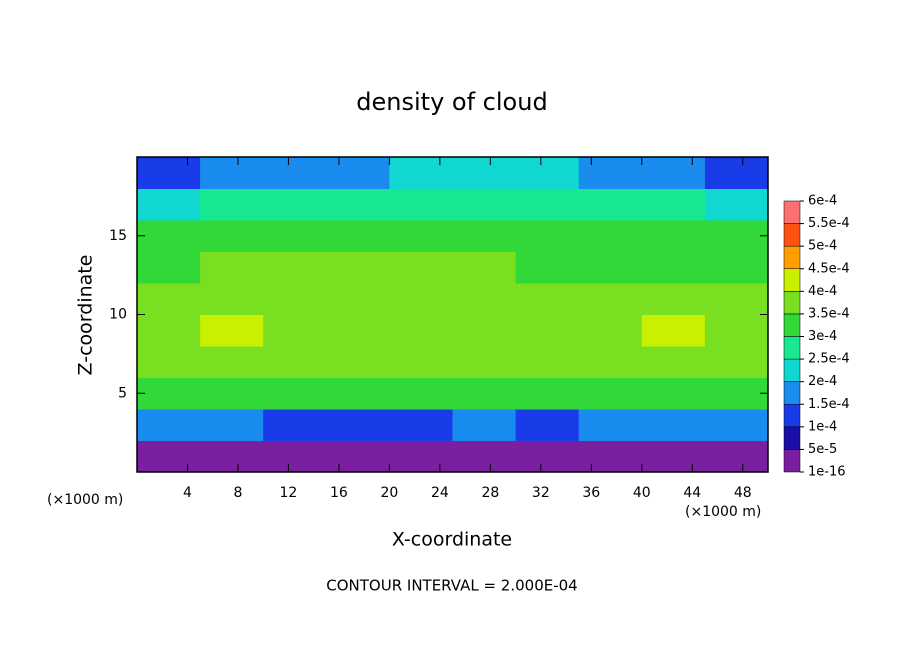 This screenshot has width=904, height=654. I want to click on chart-title: density of cloud, so click(451, 102).